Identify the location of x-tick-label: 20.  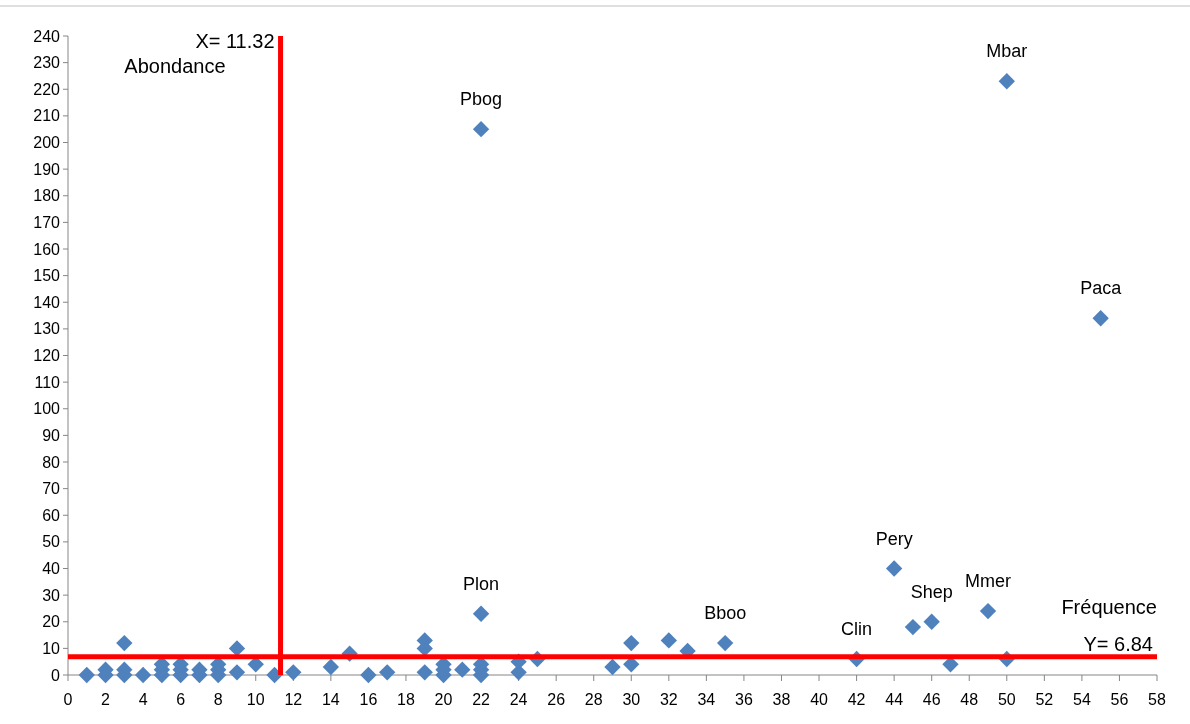
(443, 699).